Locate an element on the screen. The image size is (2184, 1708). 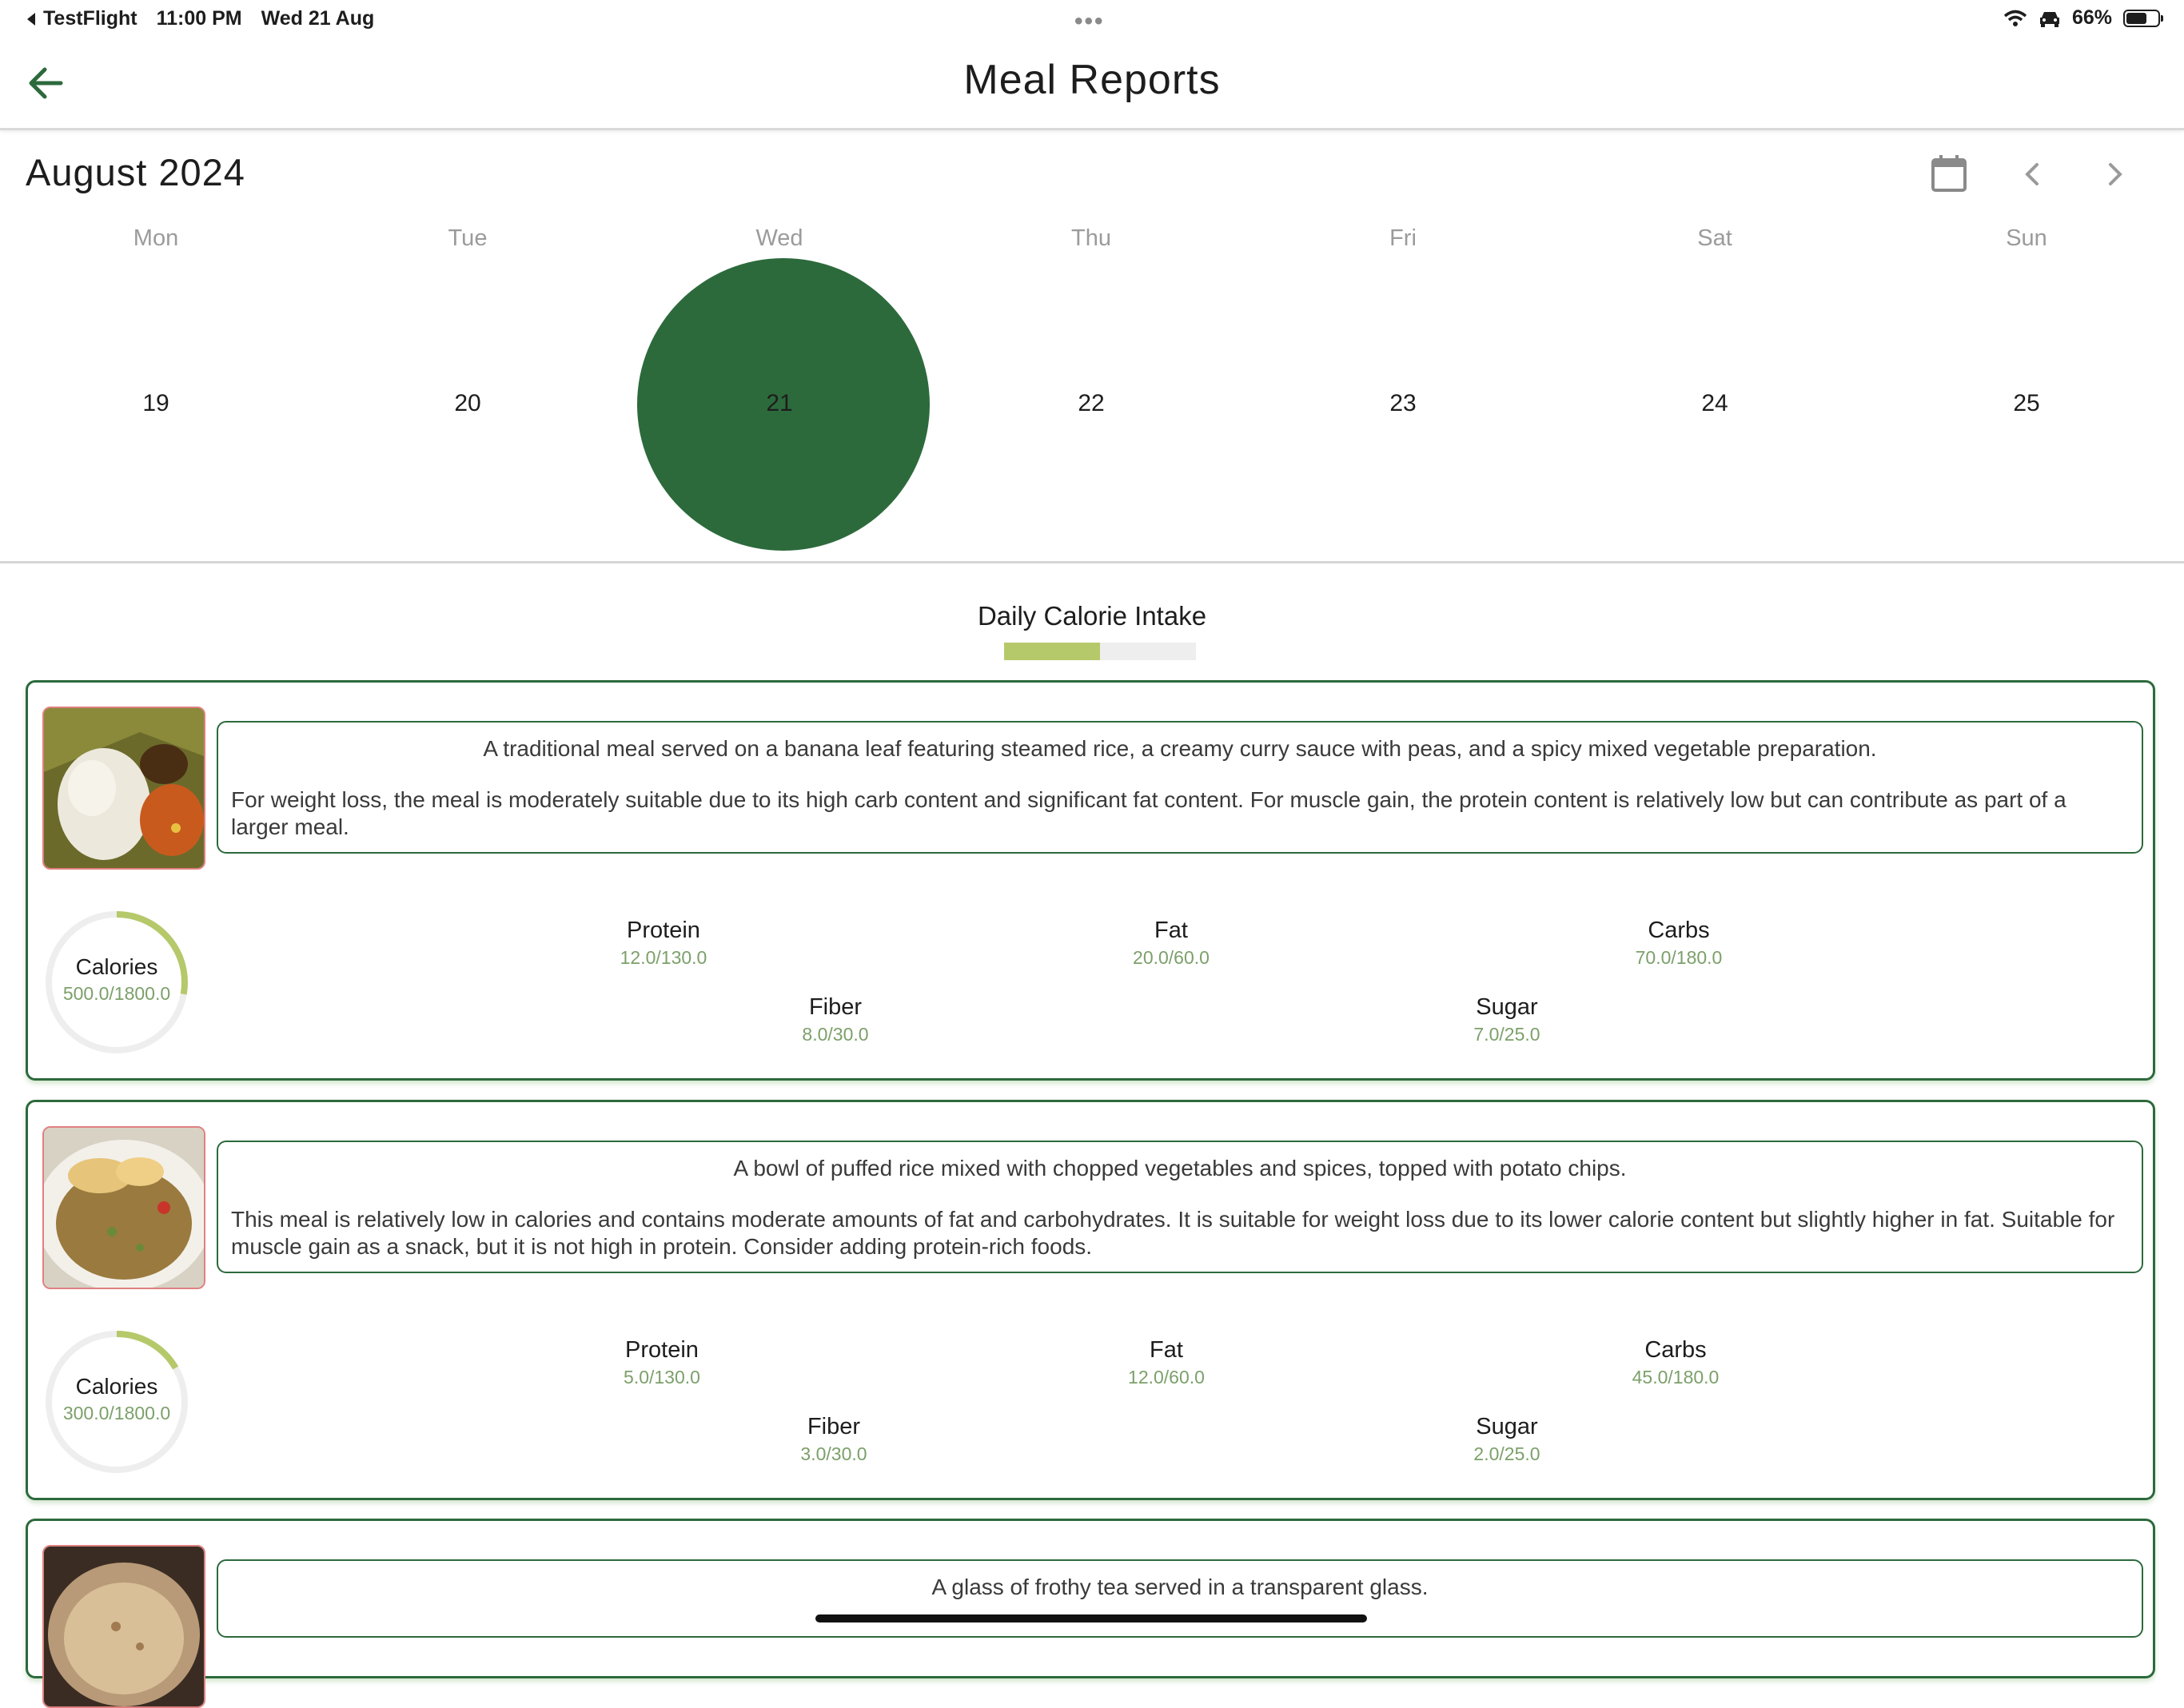
nutrient-fiber: Fiber 3.0/30.0 is located at coordinates (834, 1439).